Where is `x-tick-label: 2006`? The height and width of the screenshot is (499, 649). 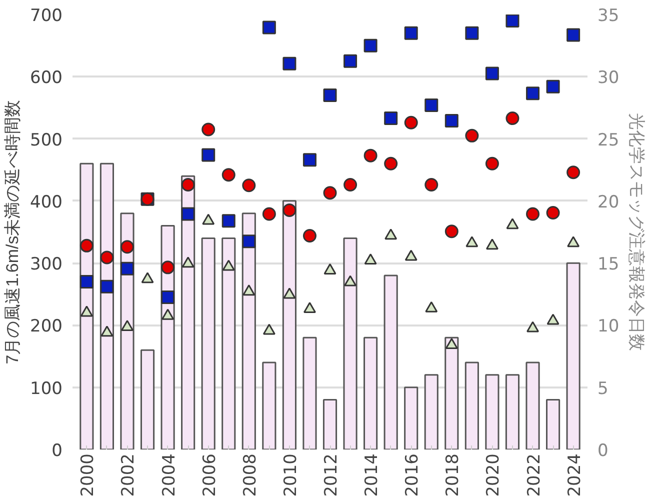 x-tick-label: 2006 is located at coordinates (210, 475).